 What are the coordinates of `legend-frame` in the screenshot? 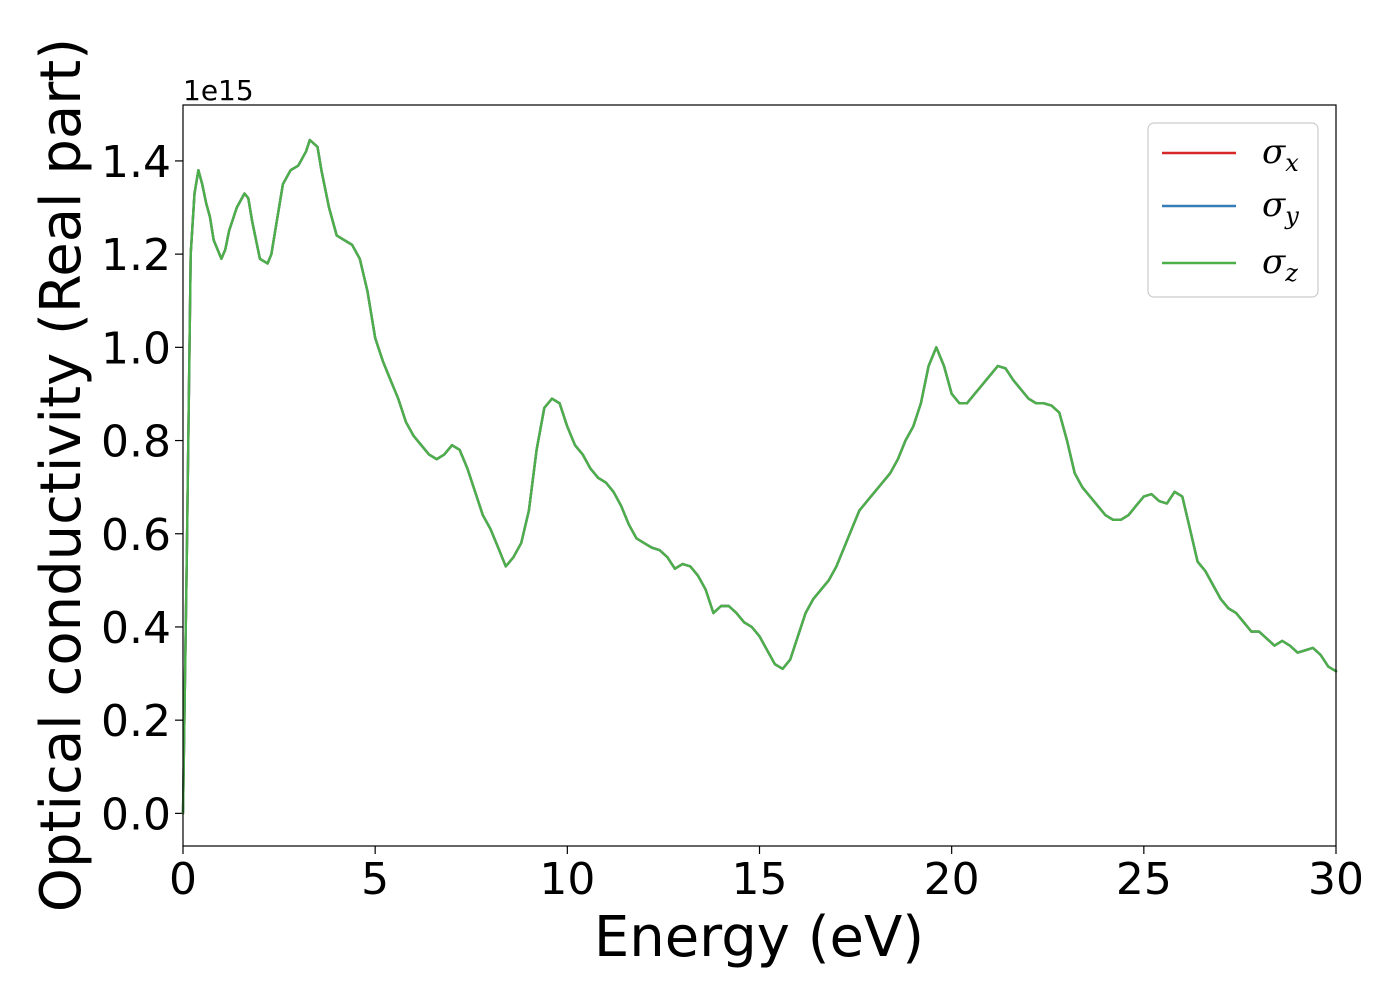 It's located at (1233, 210).